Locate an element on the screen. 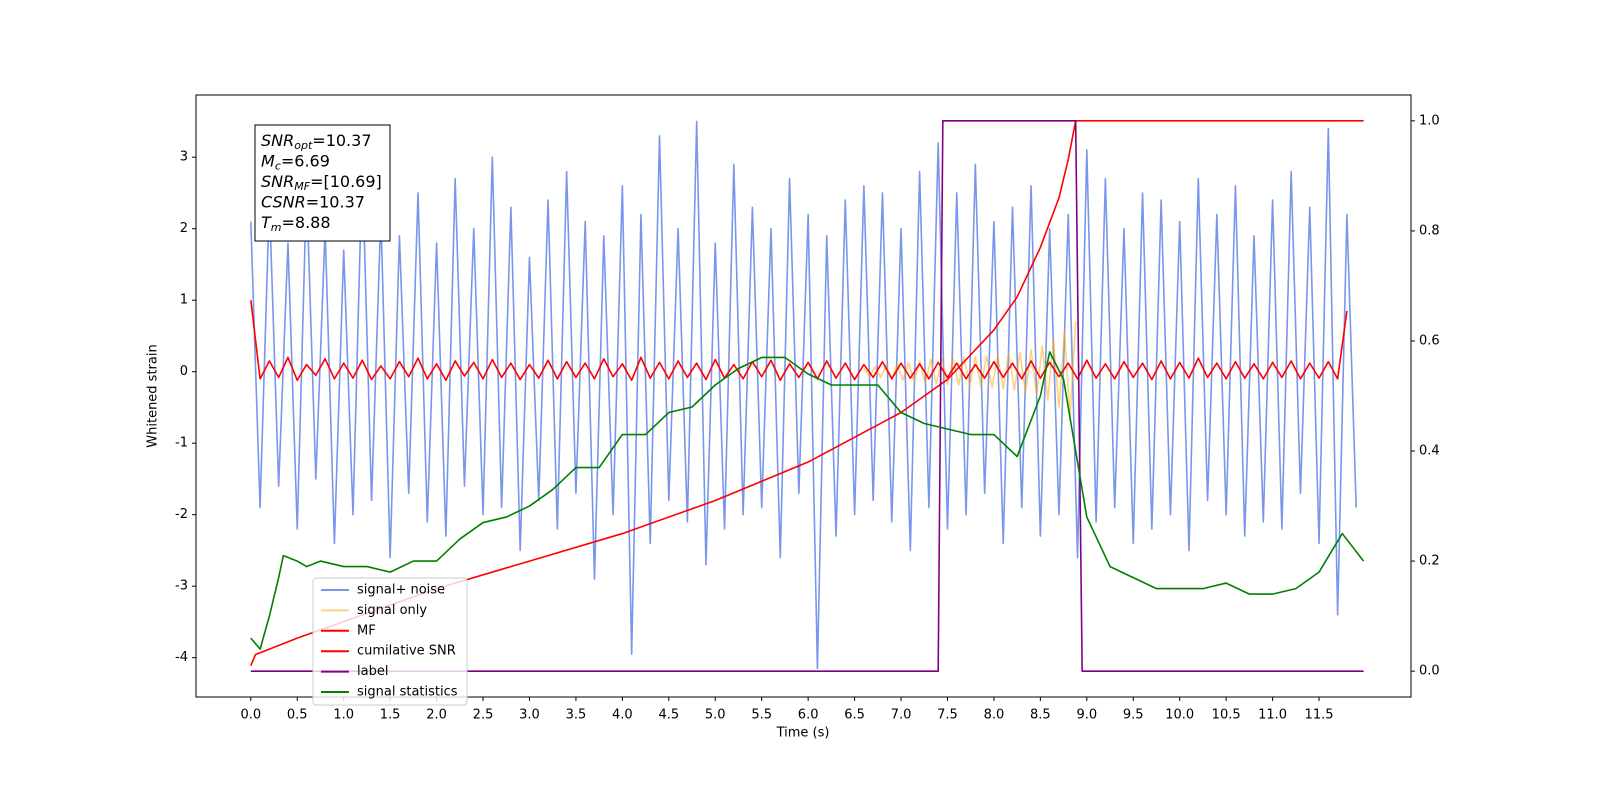 The height and width of the screenshot is (804, 1600). annotation-line: SNRopt=10.37 is located at coordinates (316, 142).